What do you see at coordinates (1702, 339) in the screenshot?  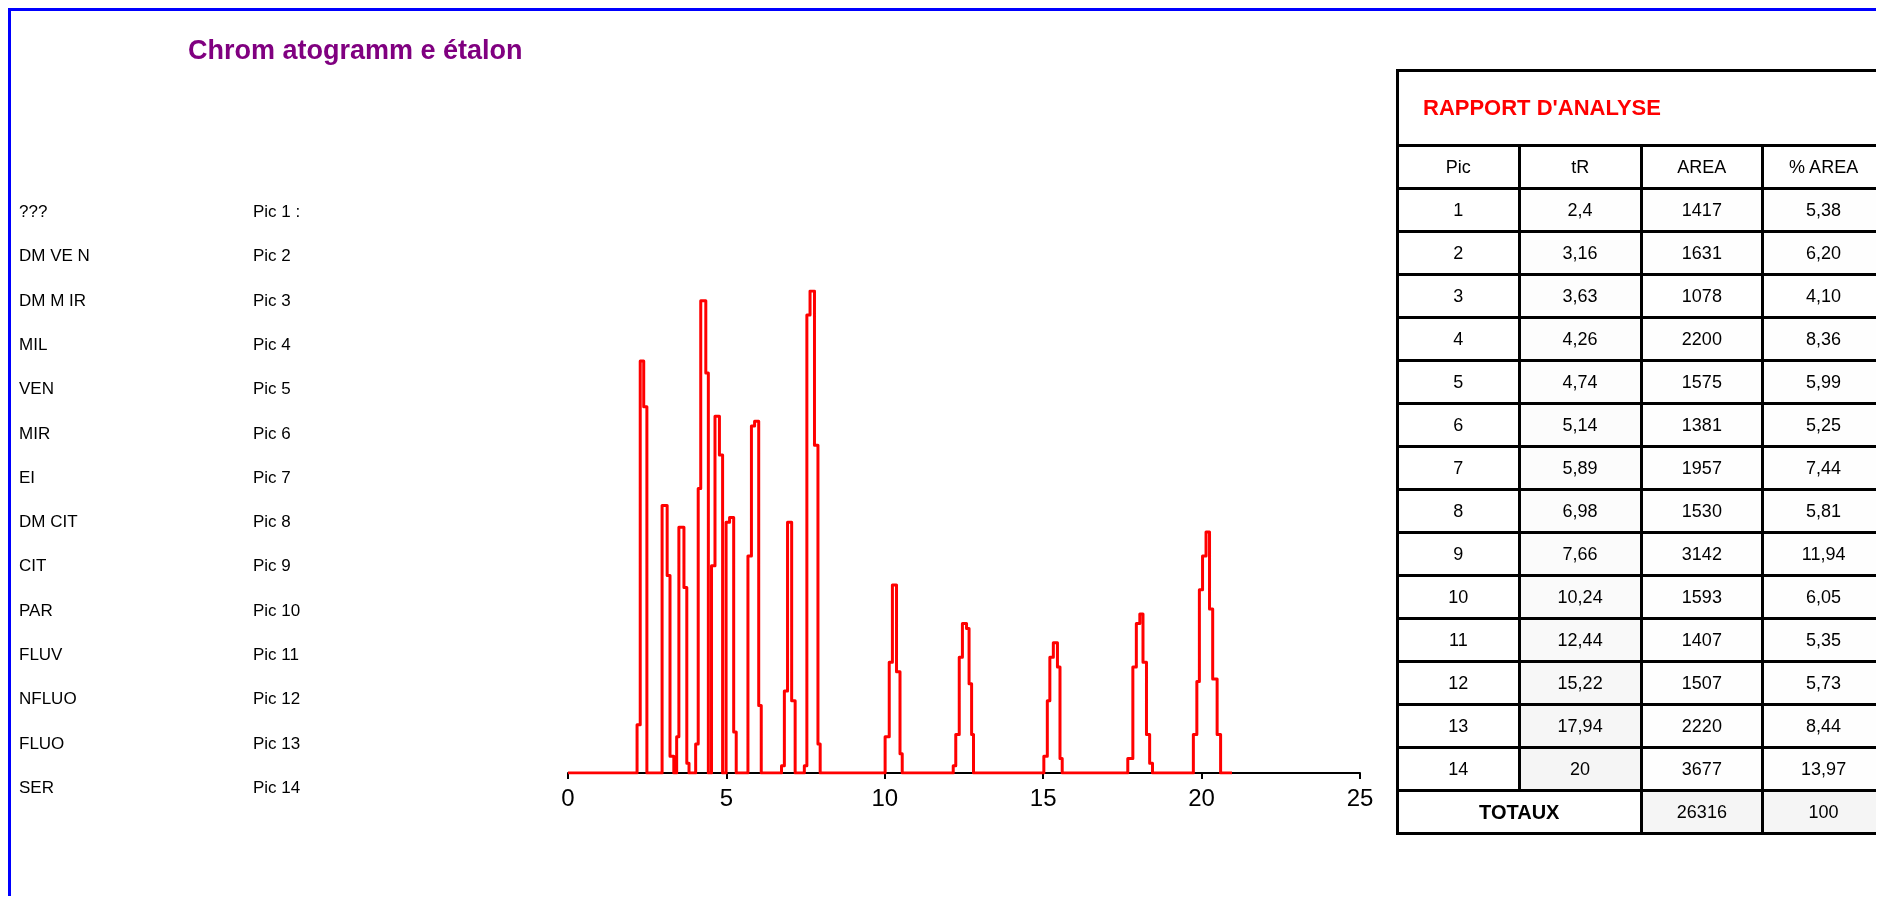 I see `data-label: 2200` at bounding box center [1702, 339].